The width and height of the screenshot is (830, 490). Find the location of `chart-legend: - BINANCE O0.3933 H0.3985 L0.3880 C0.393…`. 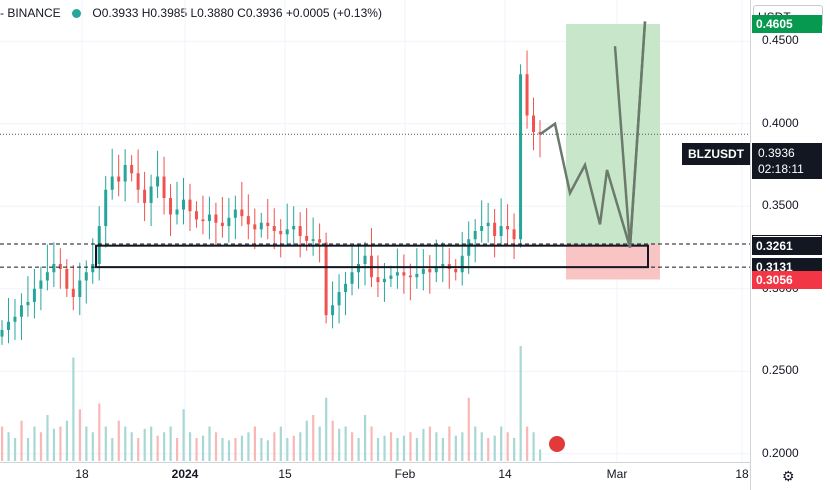

chart-legend: - BINANCE O0.3933 H0.3985 L0.3880 C0.393… is located at coordinates (191, 13).